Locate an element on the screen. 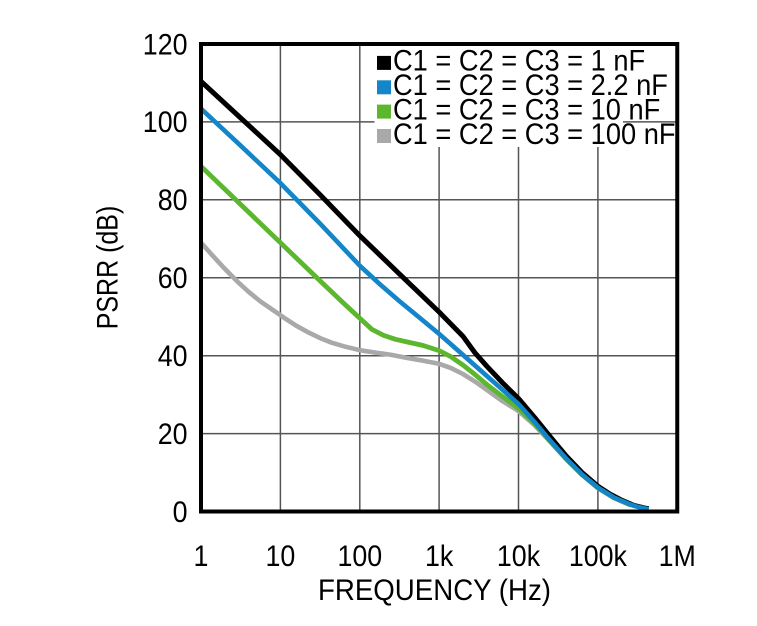 The height and width of the screenshot is (626, 757). svg-text: C1 = C2 = C3 = 1 nF is located at coordinates (519, 61).